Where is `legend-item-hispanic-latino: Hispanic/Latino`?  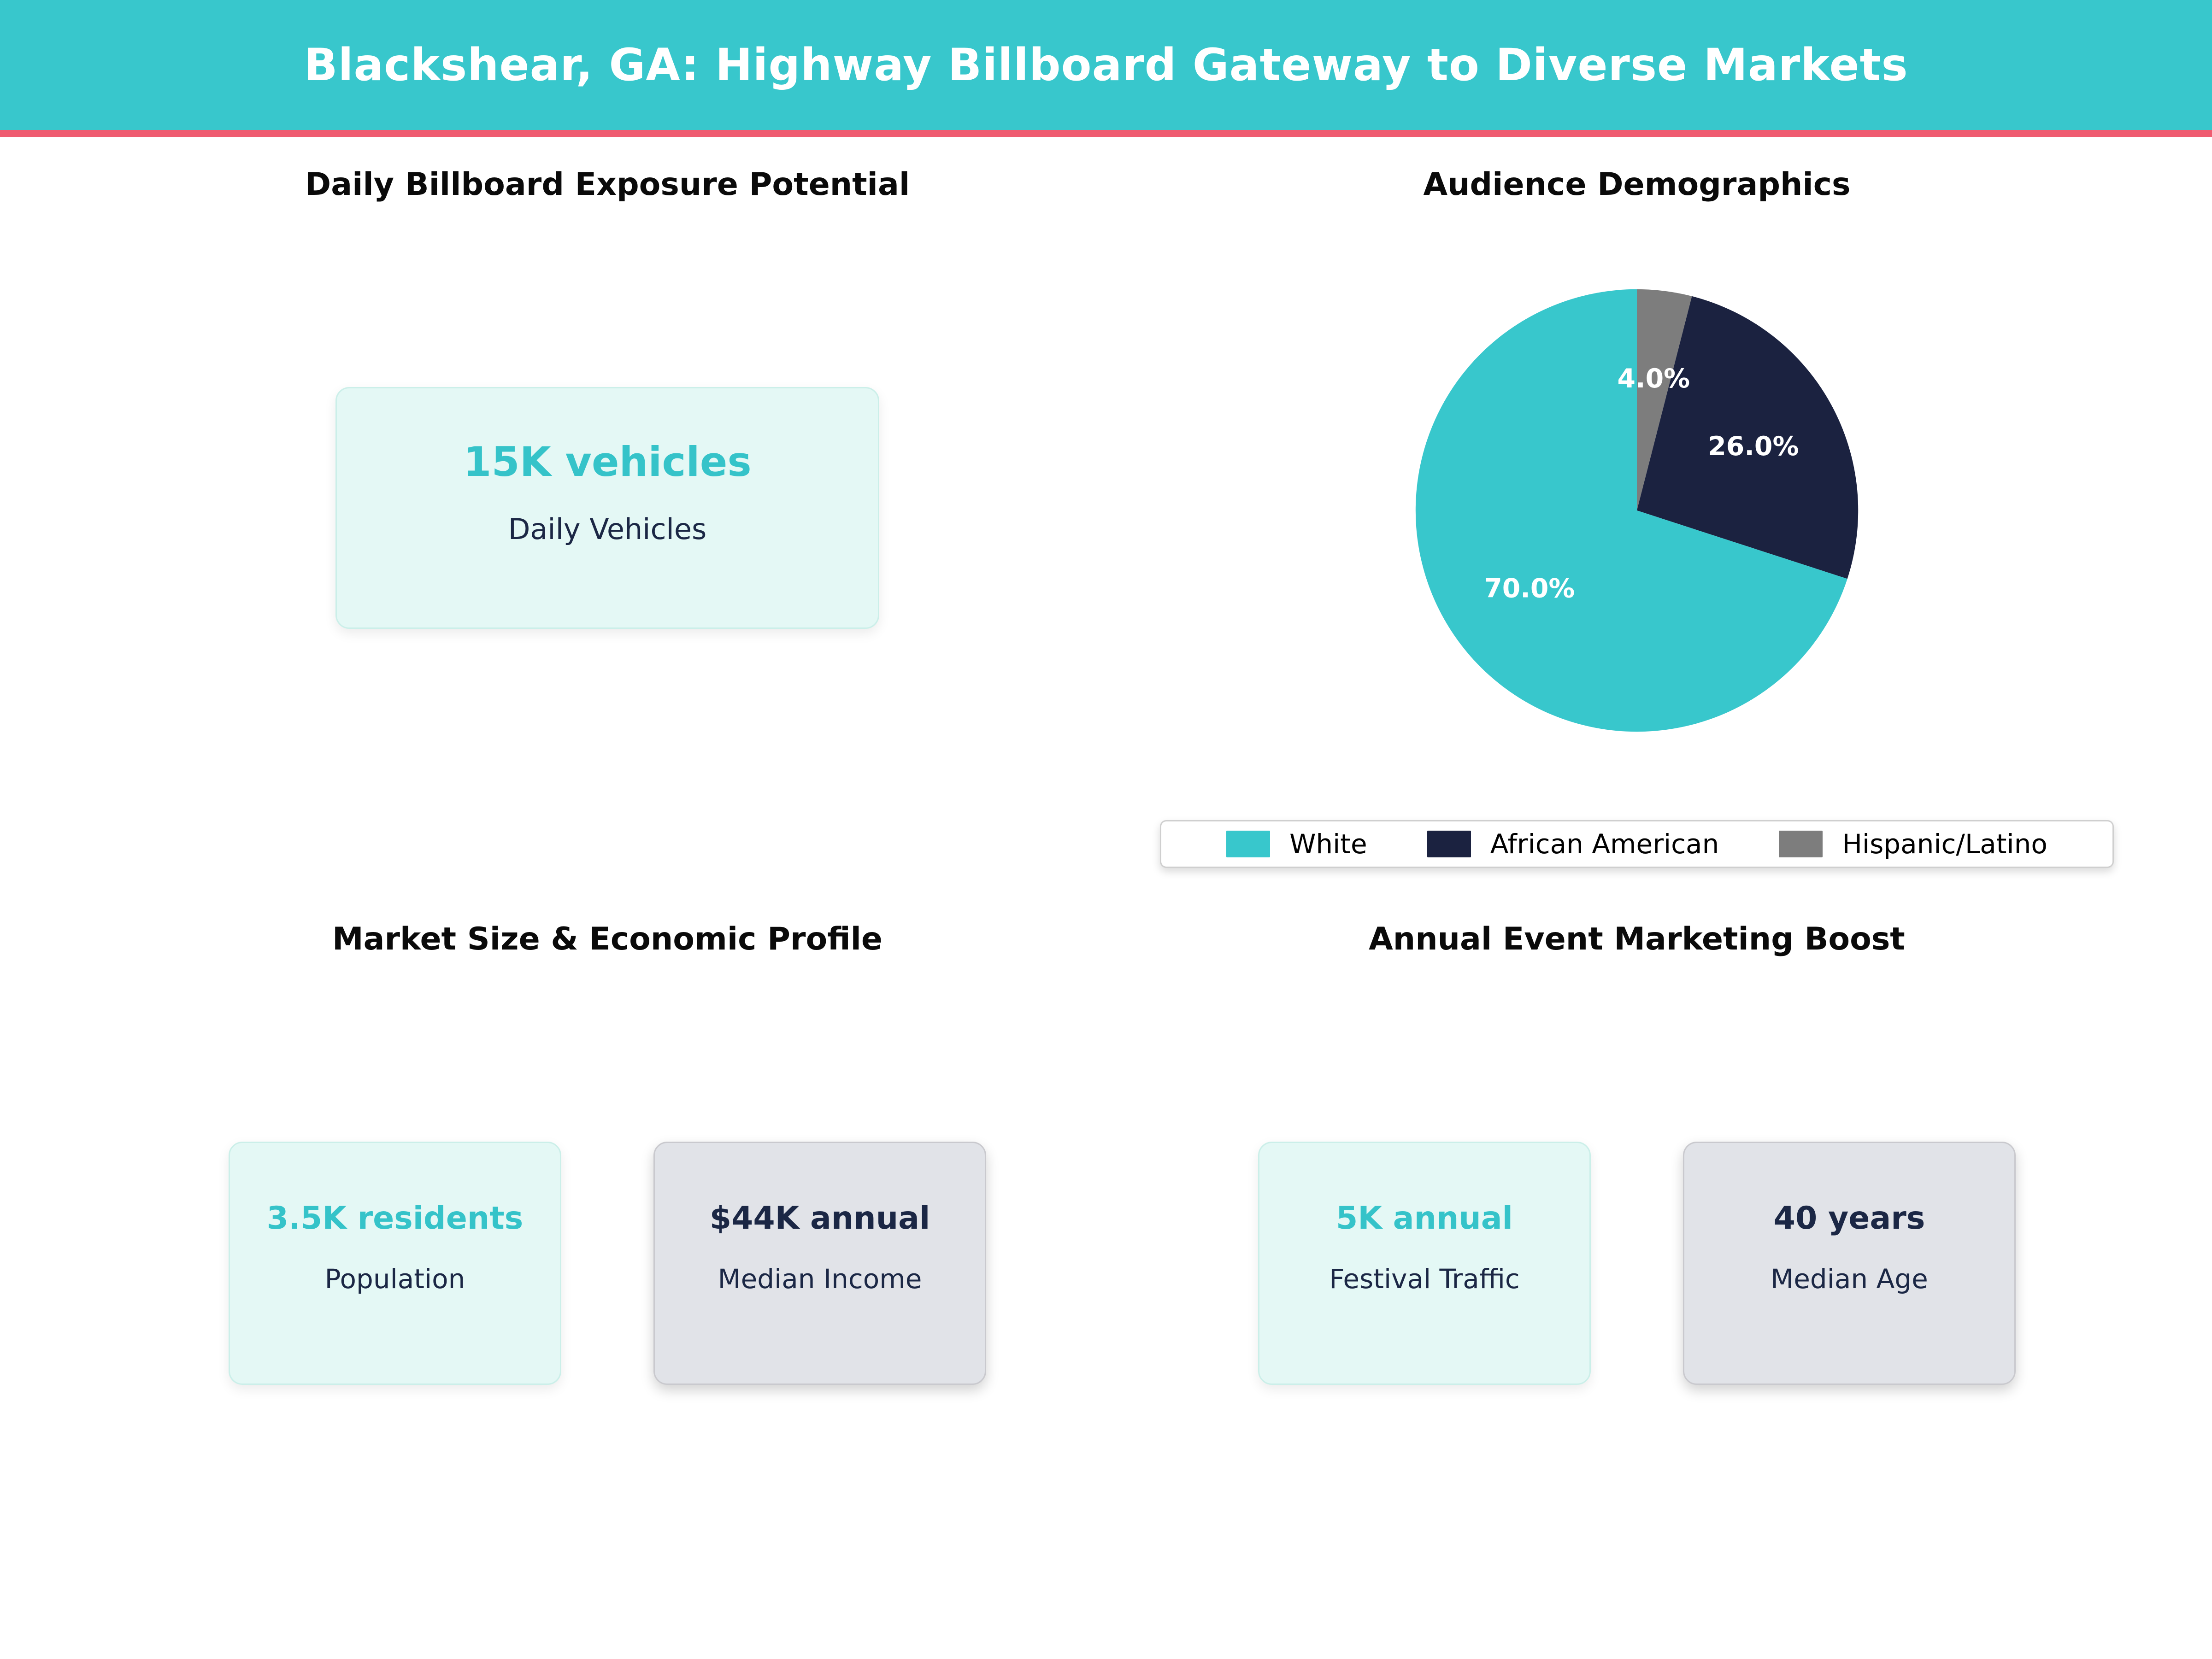
legend-item-hispanic-latino: Hispanic/Latino is located at coordinates (1913, 844).